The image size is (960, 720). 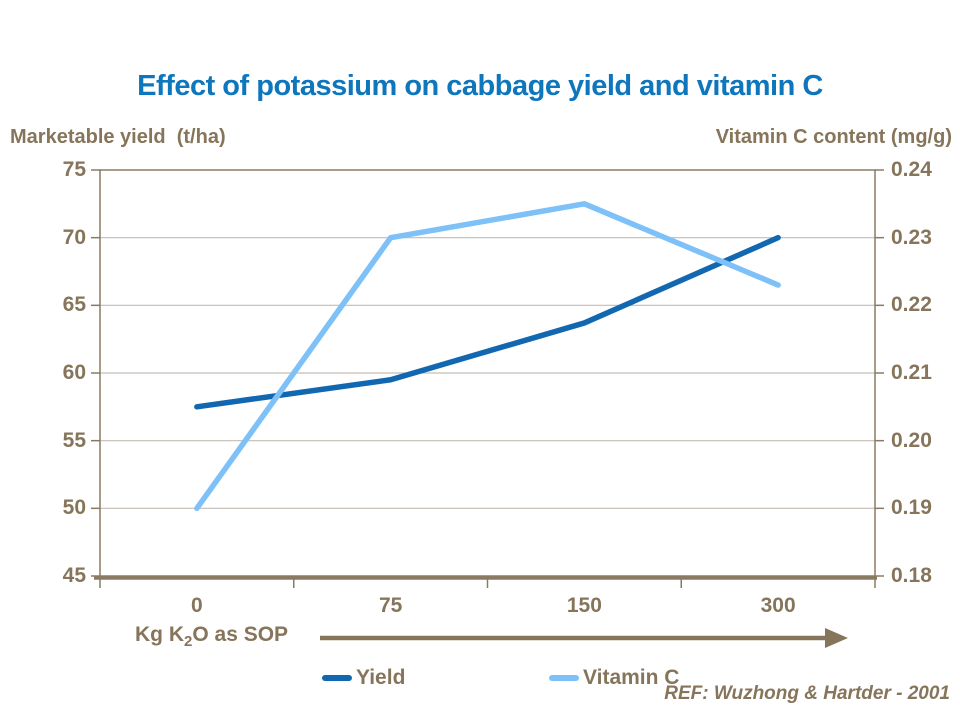 I want to click on left-axis-tick-label: 50, so click(x=74, y=508).